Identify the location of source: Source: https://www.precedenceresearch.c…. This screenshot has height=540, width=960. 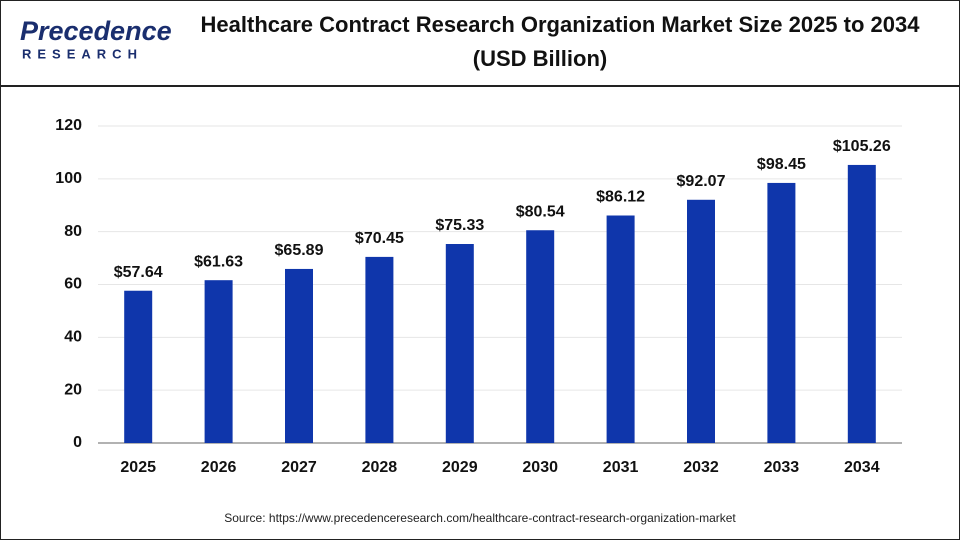
(480, 518).